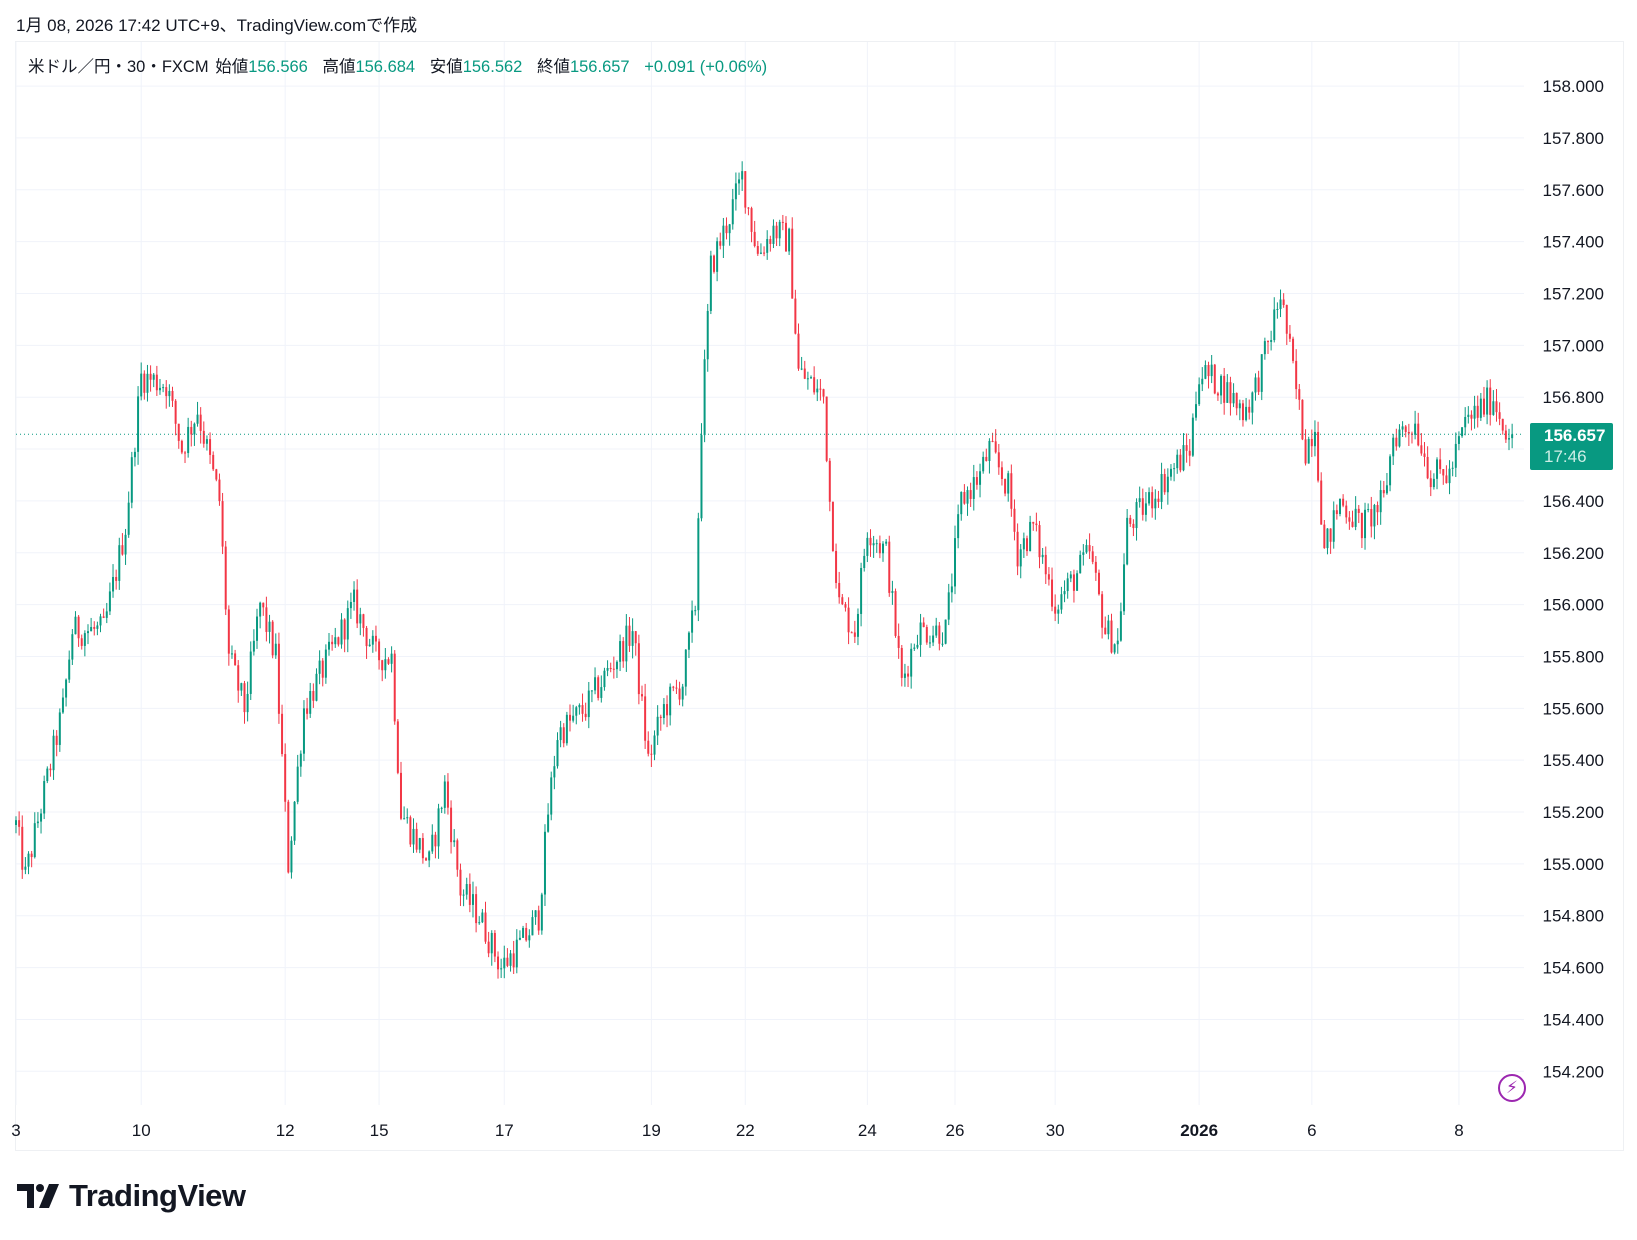 The width and height of the screenshot is (1637, 1240). I want to click on lightning-icon: ⚡︎, so click(1512, 1088).